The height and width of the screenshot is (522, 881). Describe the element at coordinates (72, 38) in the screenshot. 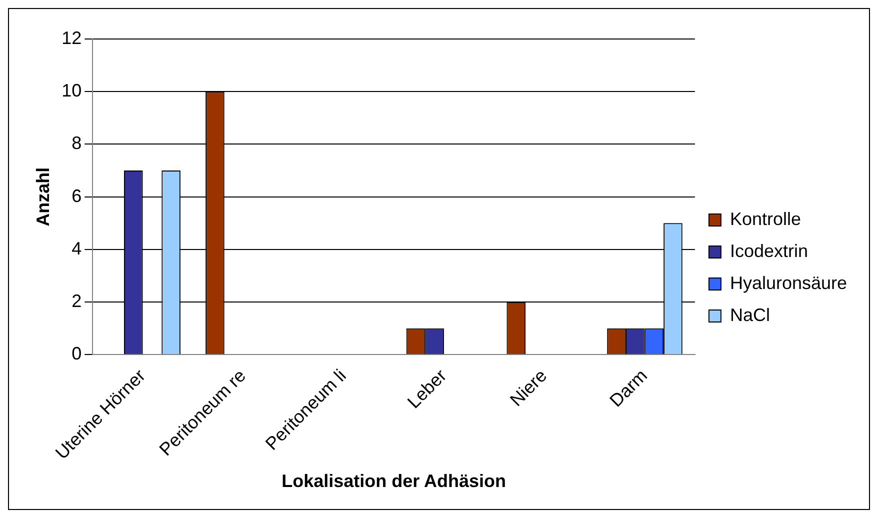

I see `y-tick-label: 12` at that location.